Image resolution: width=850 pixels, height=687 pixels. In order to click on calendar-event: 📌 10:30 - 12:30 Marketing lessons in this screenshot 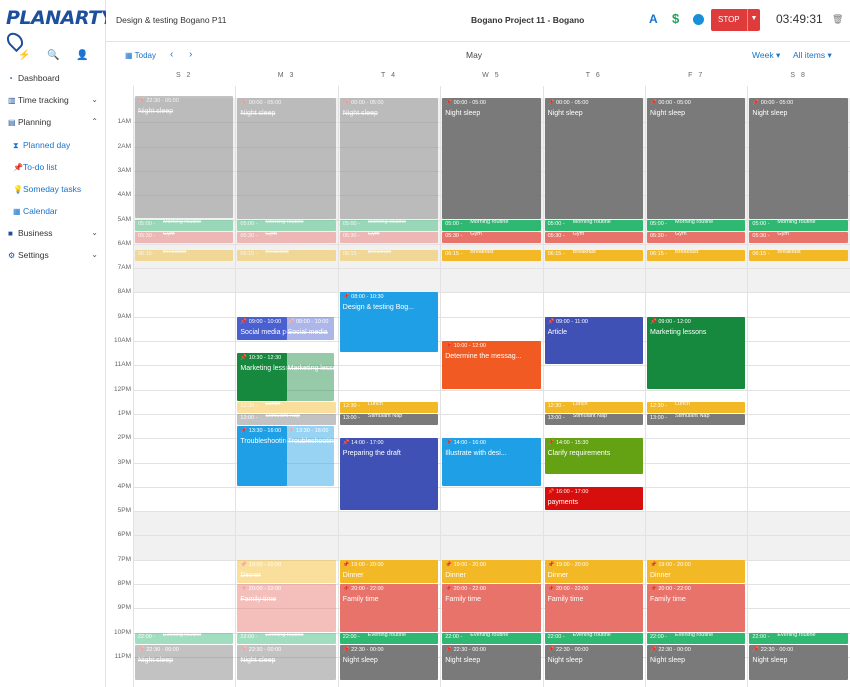, I will do `click(262, 377)`.